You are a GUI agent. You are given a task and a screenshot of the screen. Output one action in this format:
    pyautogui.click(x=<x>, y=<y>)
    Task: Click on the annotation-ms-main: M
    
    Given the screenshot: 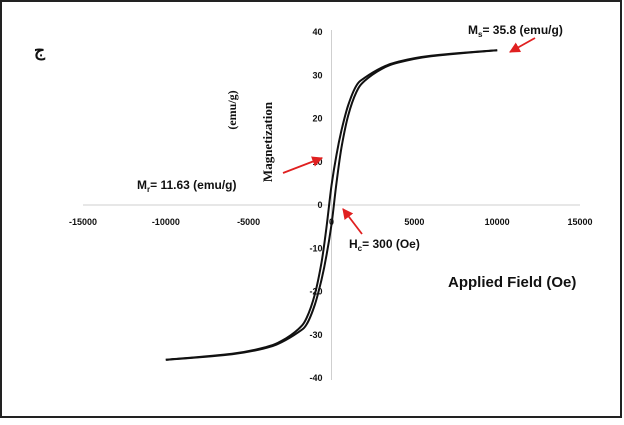 What is the action you would take?
    pyautogui.click(x=473, y=30)
    